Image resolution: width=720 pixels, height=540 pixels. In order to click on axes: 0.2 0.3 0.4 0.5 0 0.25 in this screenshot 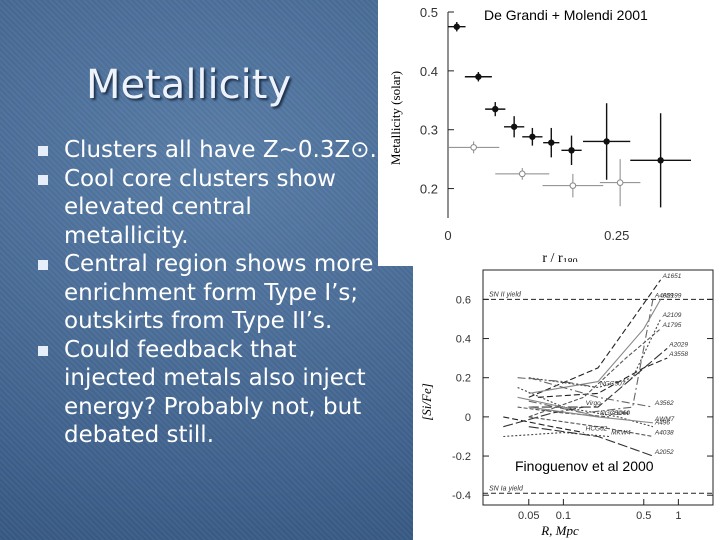, I will do `click(524, 124)`.